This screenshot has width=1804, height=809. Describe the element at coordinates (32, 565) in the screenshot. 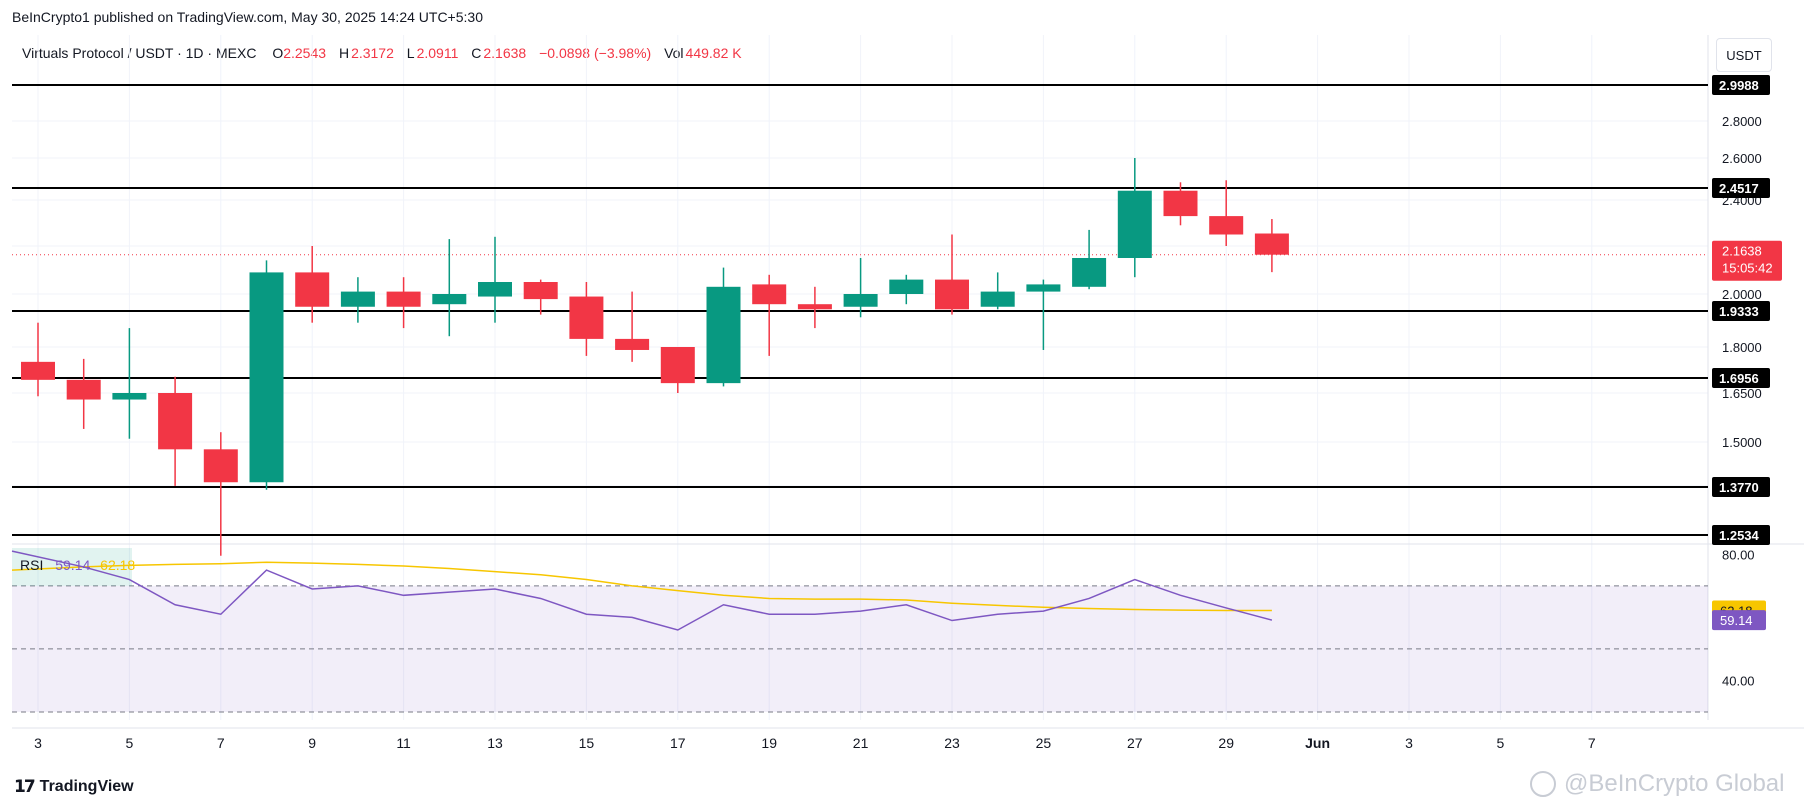

I see `rsi-name: RSI` at that location.